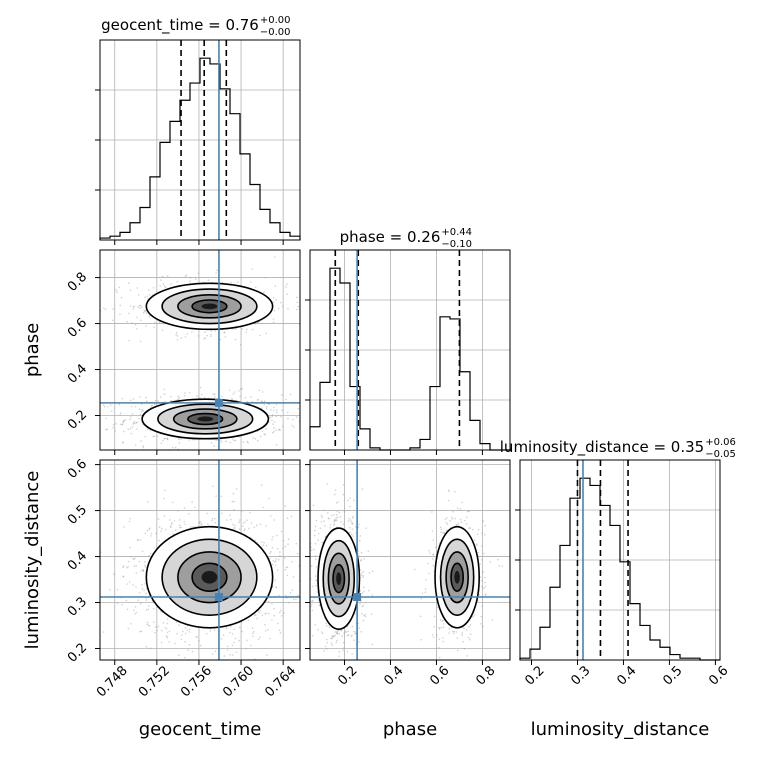 This screenshot has height=760, width=760. What do you see at coordinates (77, 607) in the screenshot?
I see `ytick-label-luminosity-distance-1: 0.3` at bounding box center [77, 607].